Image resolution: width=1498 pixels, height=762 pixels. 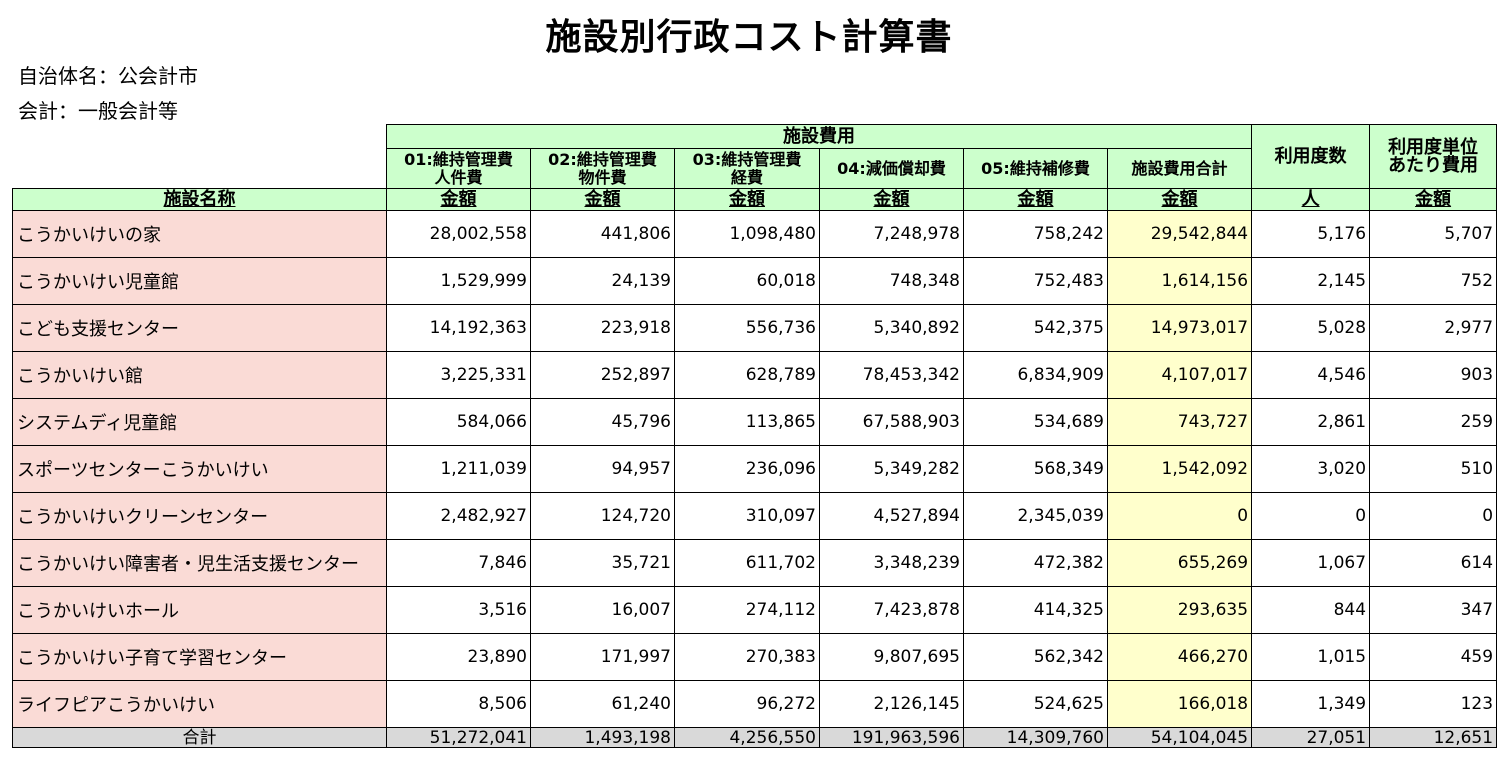 I want to click on value-cell: 67,588,903, so click(x=891, y=422).